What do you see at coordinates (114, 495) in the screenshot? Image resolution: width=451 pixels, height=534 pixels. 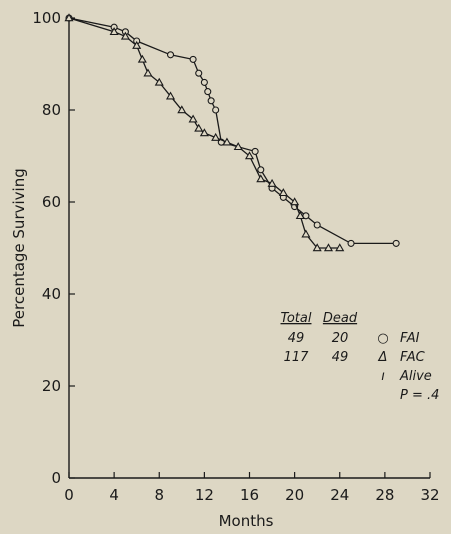 I see `x-tick-label: 4` at bounding box center [114, 495].